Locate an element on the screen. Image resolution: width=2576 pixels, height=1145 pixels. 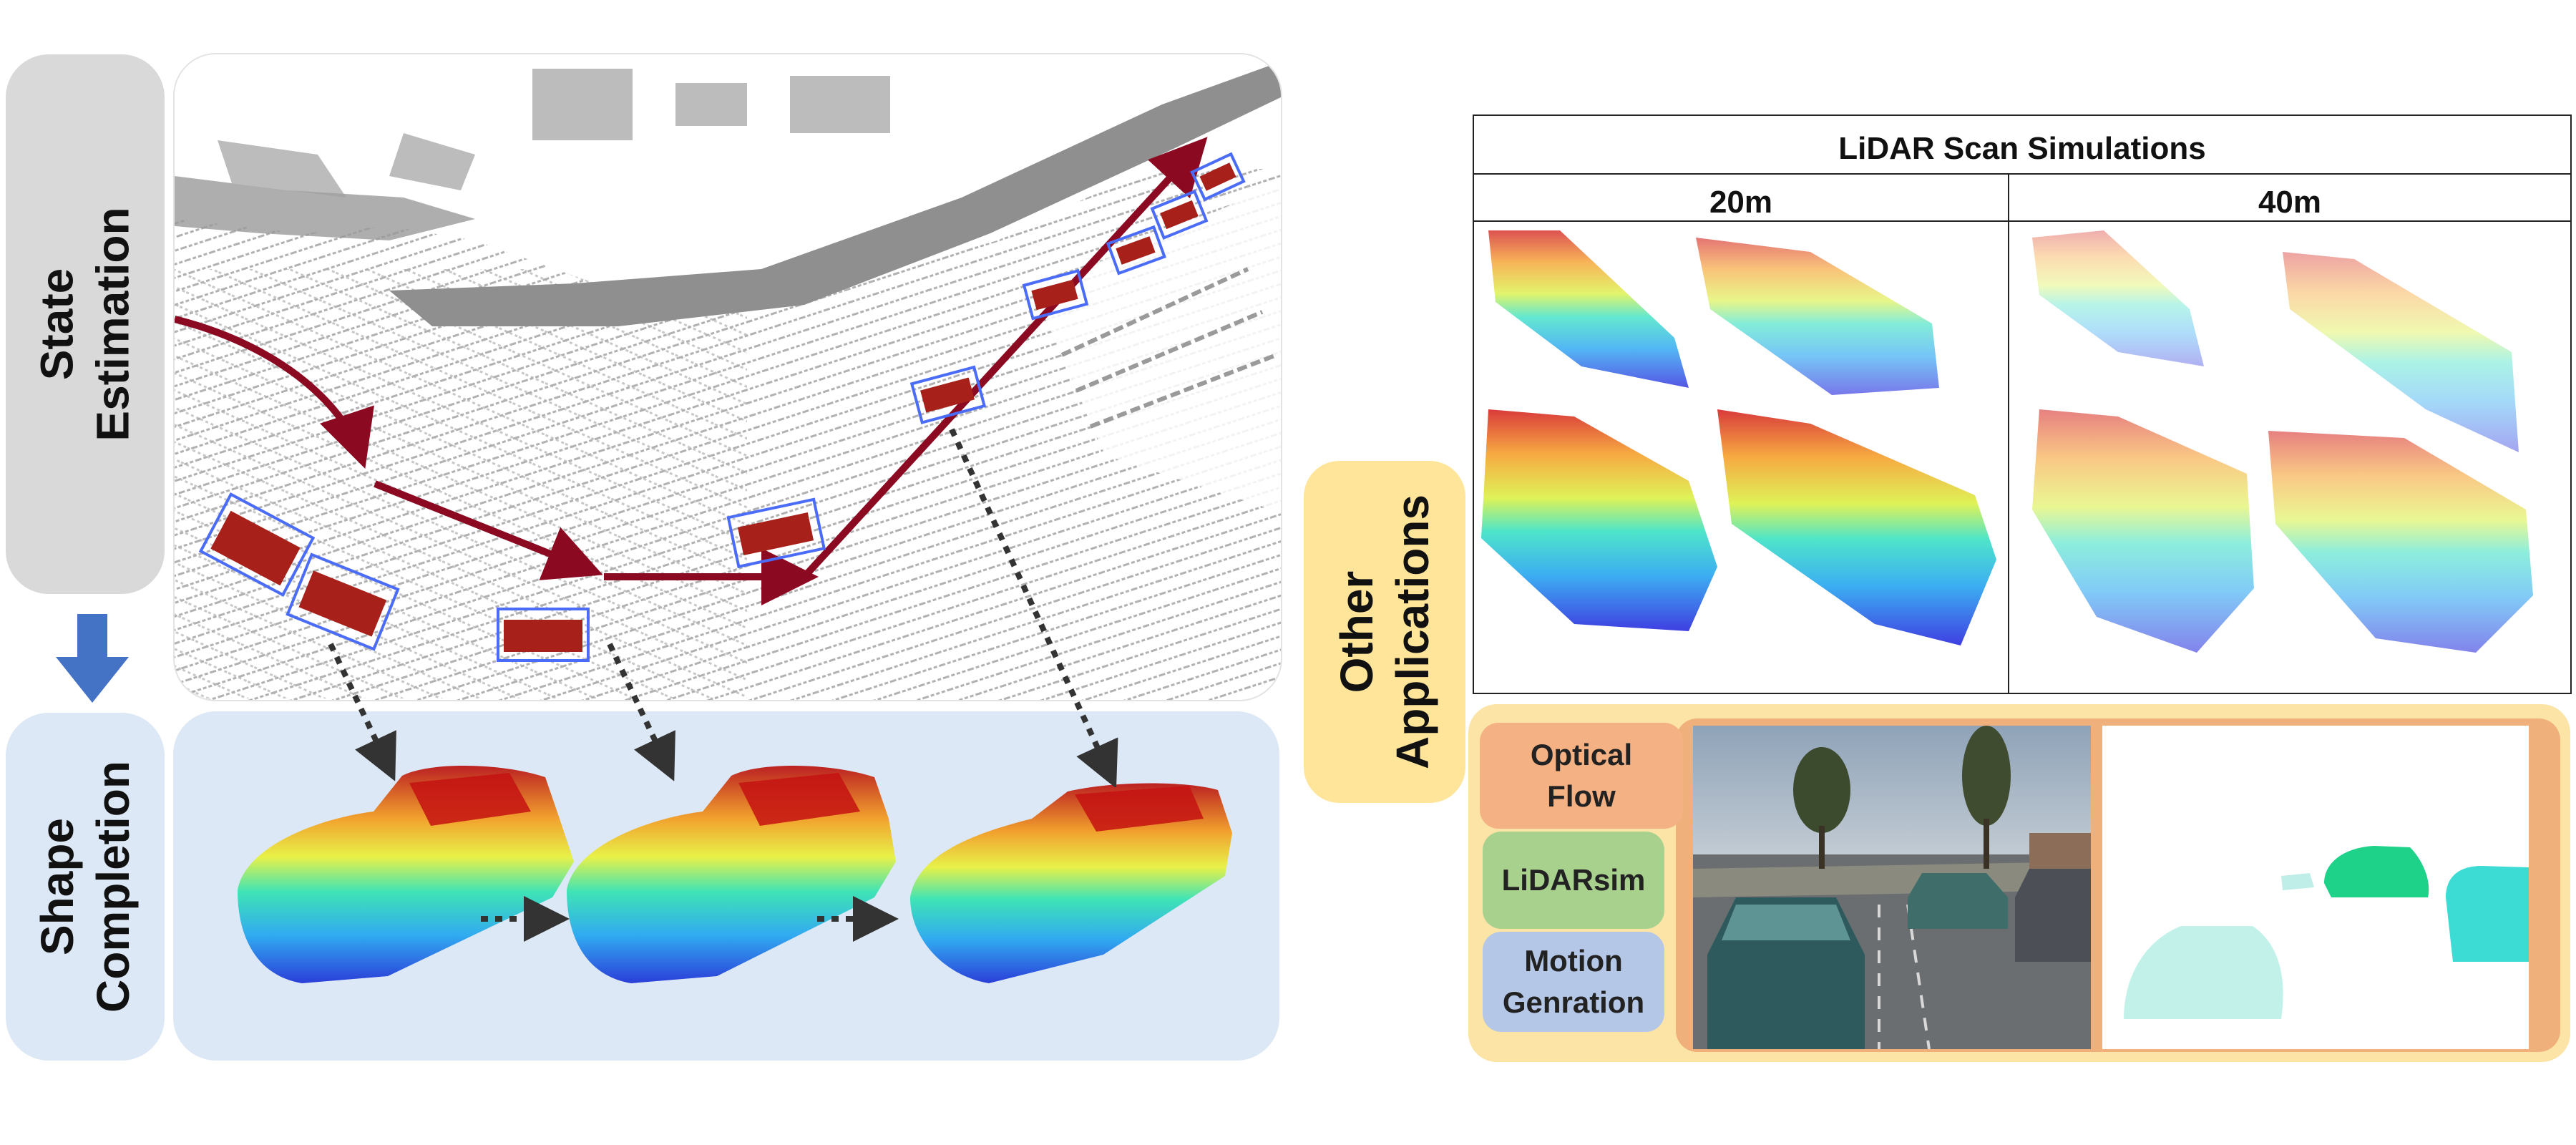
lidarsim-button: LiDARsim is located at coordinates (1573, 880).